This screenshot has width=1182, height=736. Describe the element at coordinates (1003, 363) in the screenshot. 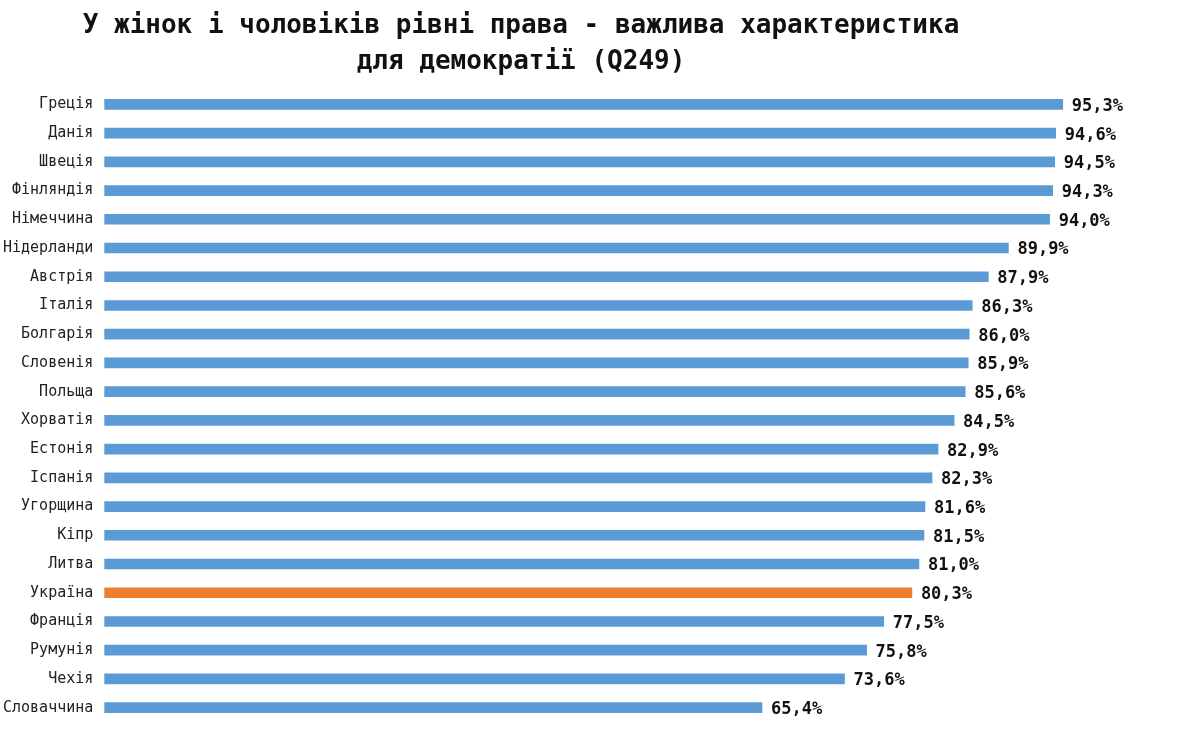

I see `data-label: 85,9%` at that location.